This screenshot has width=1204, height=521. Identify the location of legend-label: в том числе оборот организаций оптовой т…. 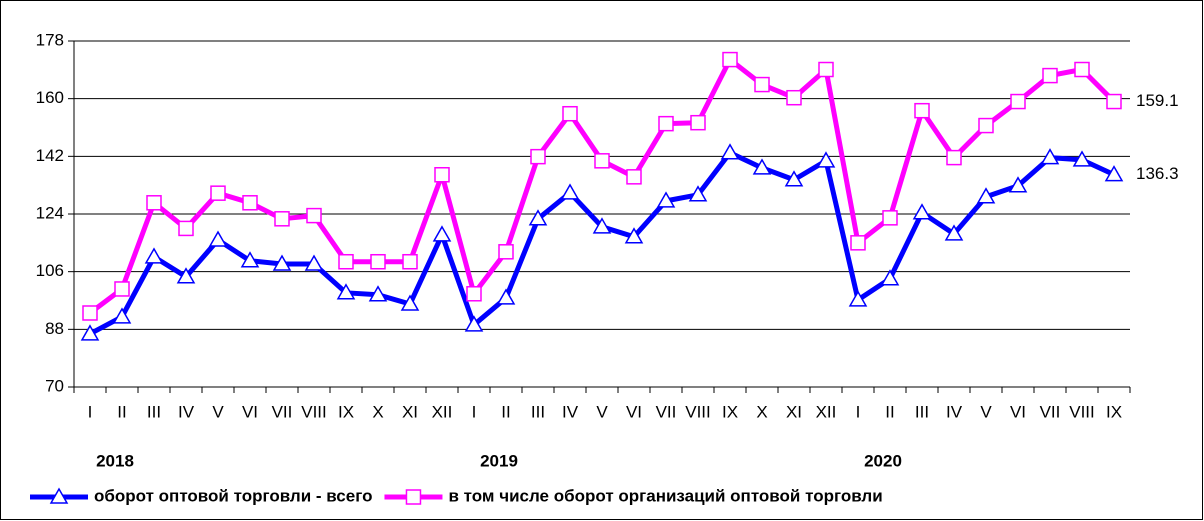
(665, 495).